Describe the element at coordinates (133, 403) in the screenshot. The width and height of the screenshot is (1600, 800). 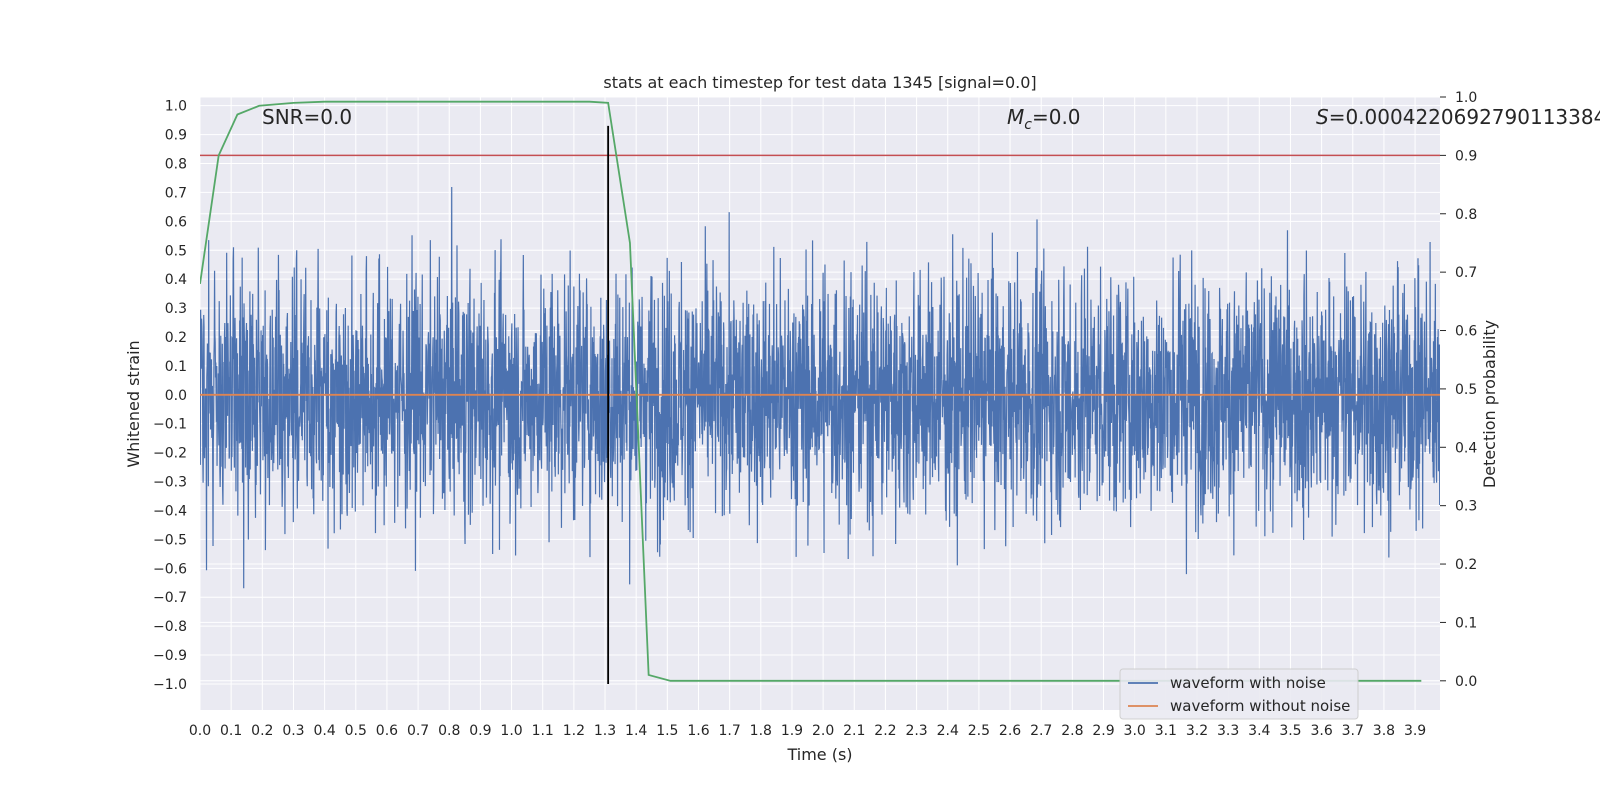
I see `y-axis-label: Whitened strain` at that location.